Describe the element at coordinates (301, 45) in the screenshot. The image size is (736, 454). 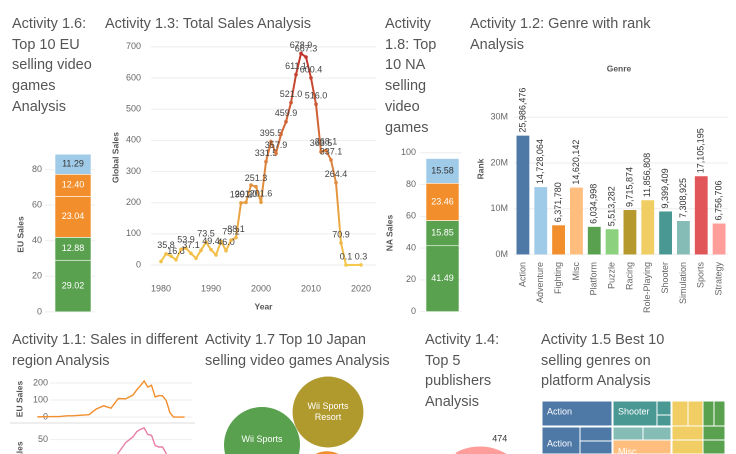
I see `value-label: 678.9` at that location.